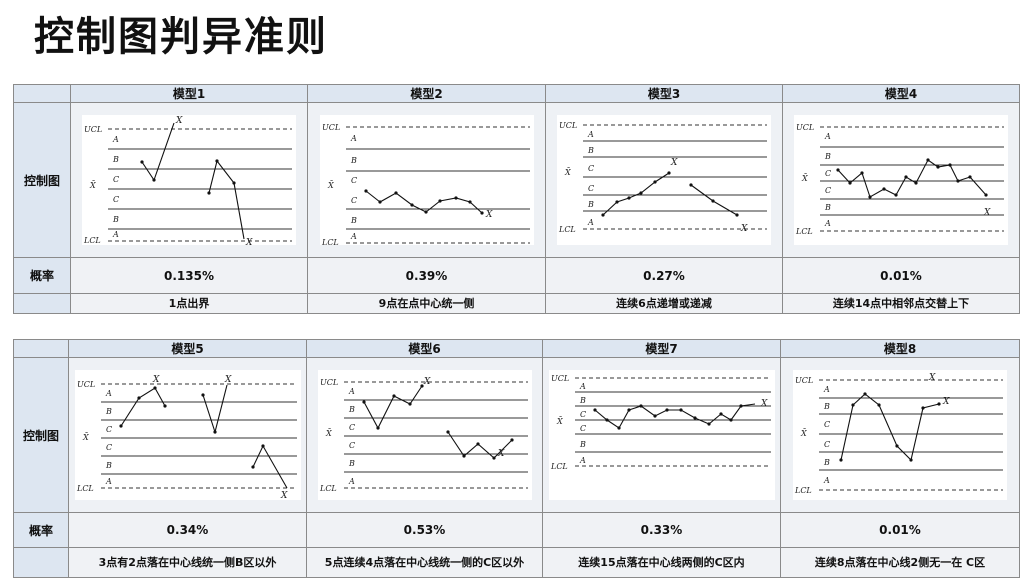 This screenshot has height=578, width=1024. Describe the element at coordinates (424, 530) in the screenshot. I see `model-6-probability: 0.53%` at that location.